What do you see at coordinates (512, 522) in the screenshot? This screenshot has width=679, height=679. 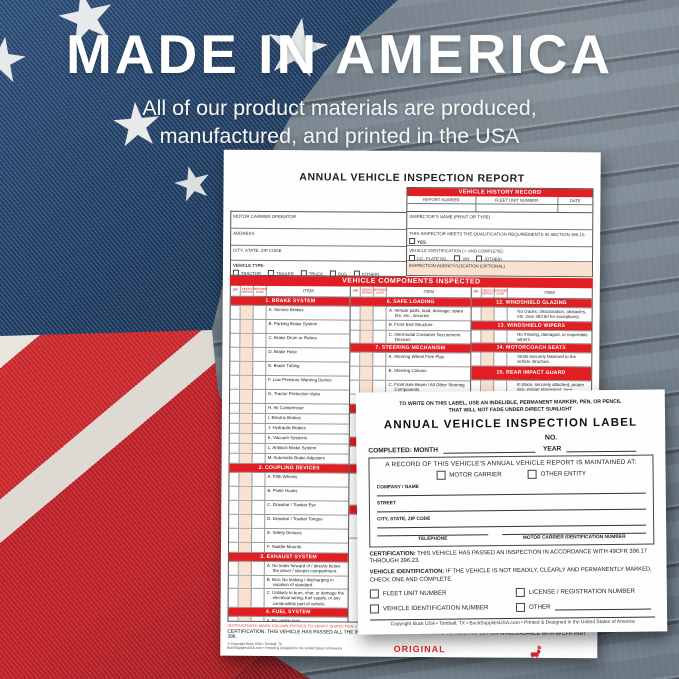 I see `record-field: CITY, STATE, ZIP CODE` at bounding box center [512, 522].